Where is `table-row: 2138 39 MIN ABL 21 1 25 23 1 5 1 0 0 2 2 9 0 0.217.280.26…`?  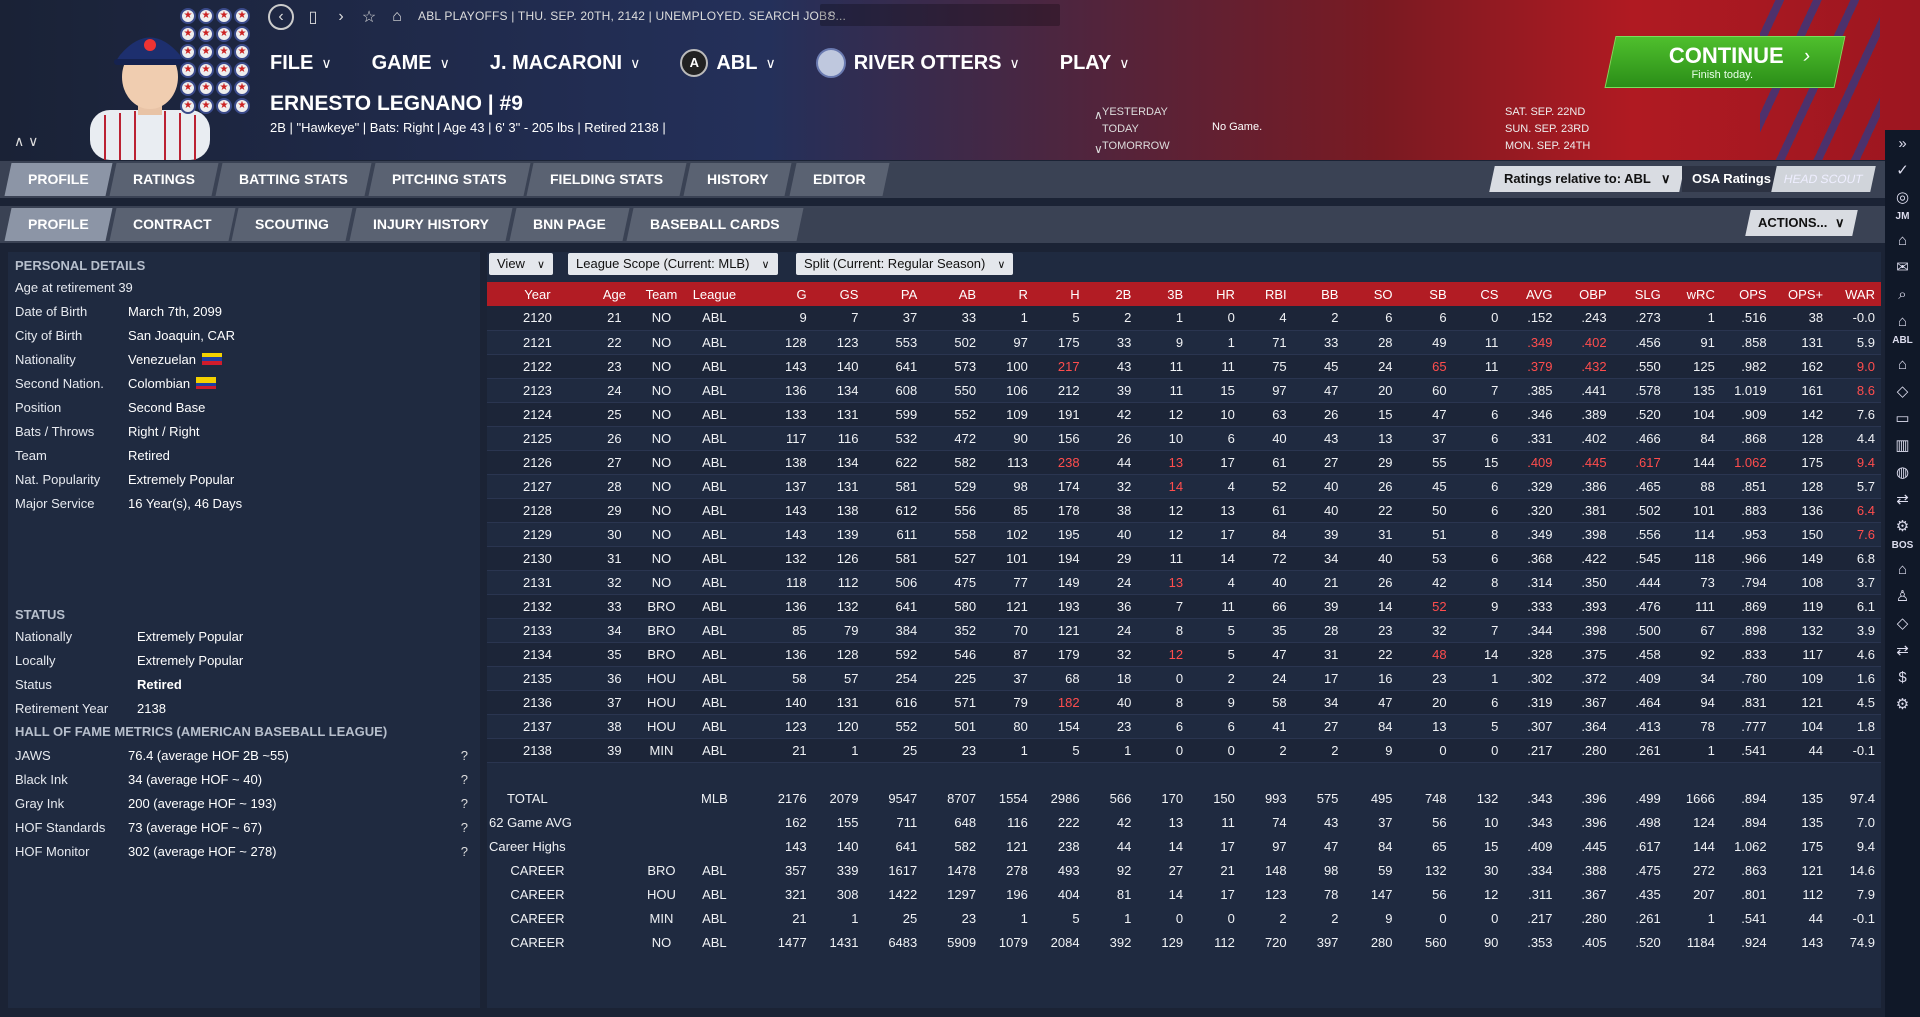
table-row: 2138 39 MIN ABL 21 1 25 23 1 5 1 0 0 2 2 9 0 0.217.280.26… is located at coordinates (1184, 750).